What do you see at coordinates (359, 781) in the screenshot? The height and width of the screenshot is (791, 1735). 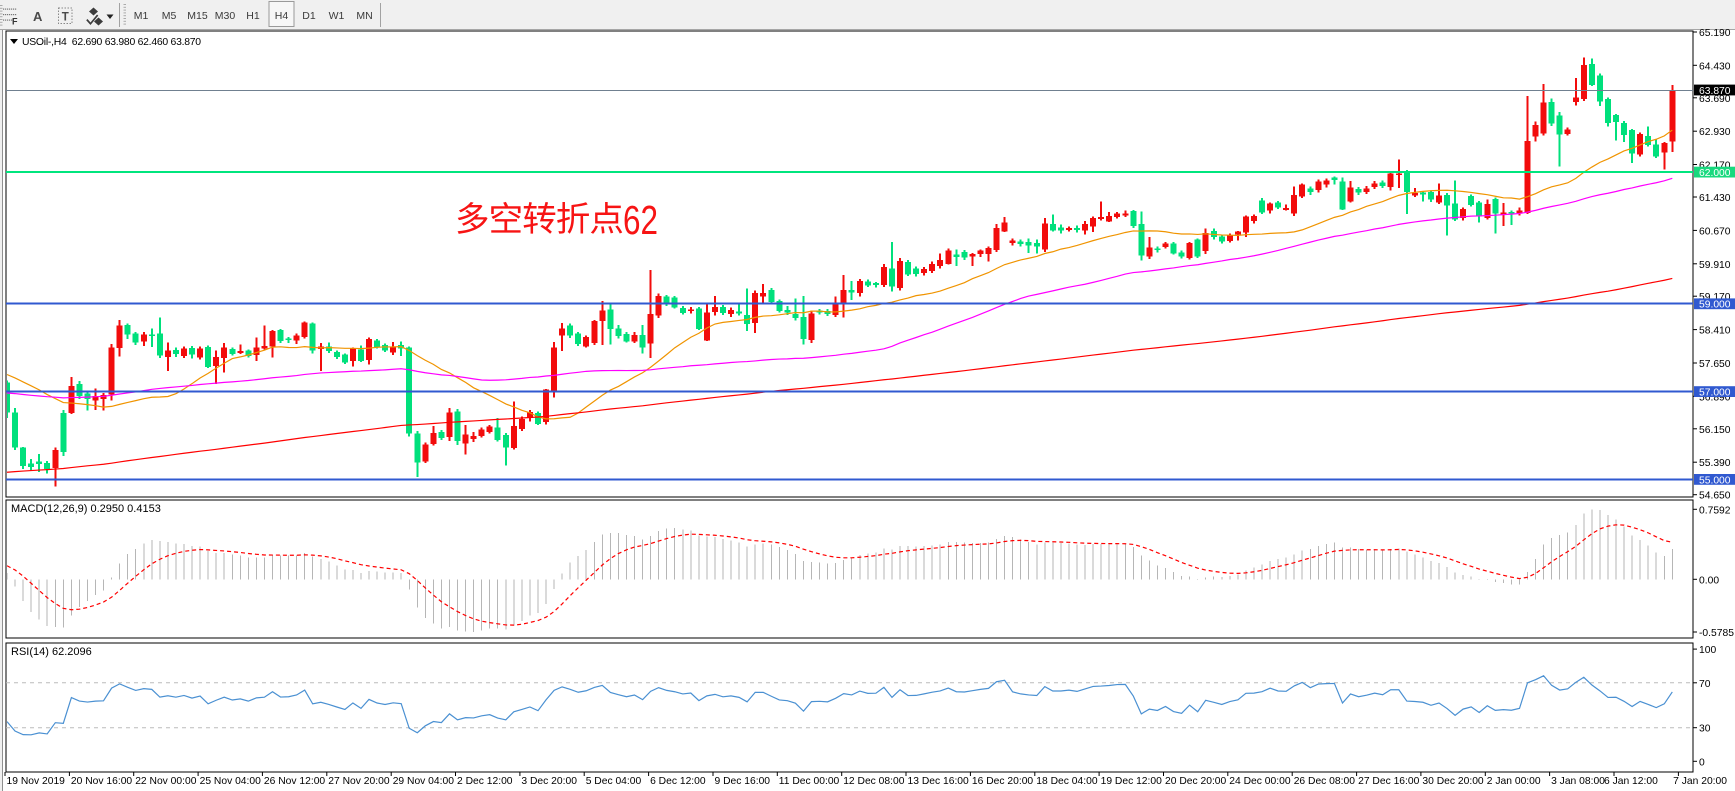 I see `svg-text: 27 Nov 20:00` at bounding box center [359, 781].